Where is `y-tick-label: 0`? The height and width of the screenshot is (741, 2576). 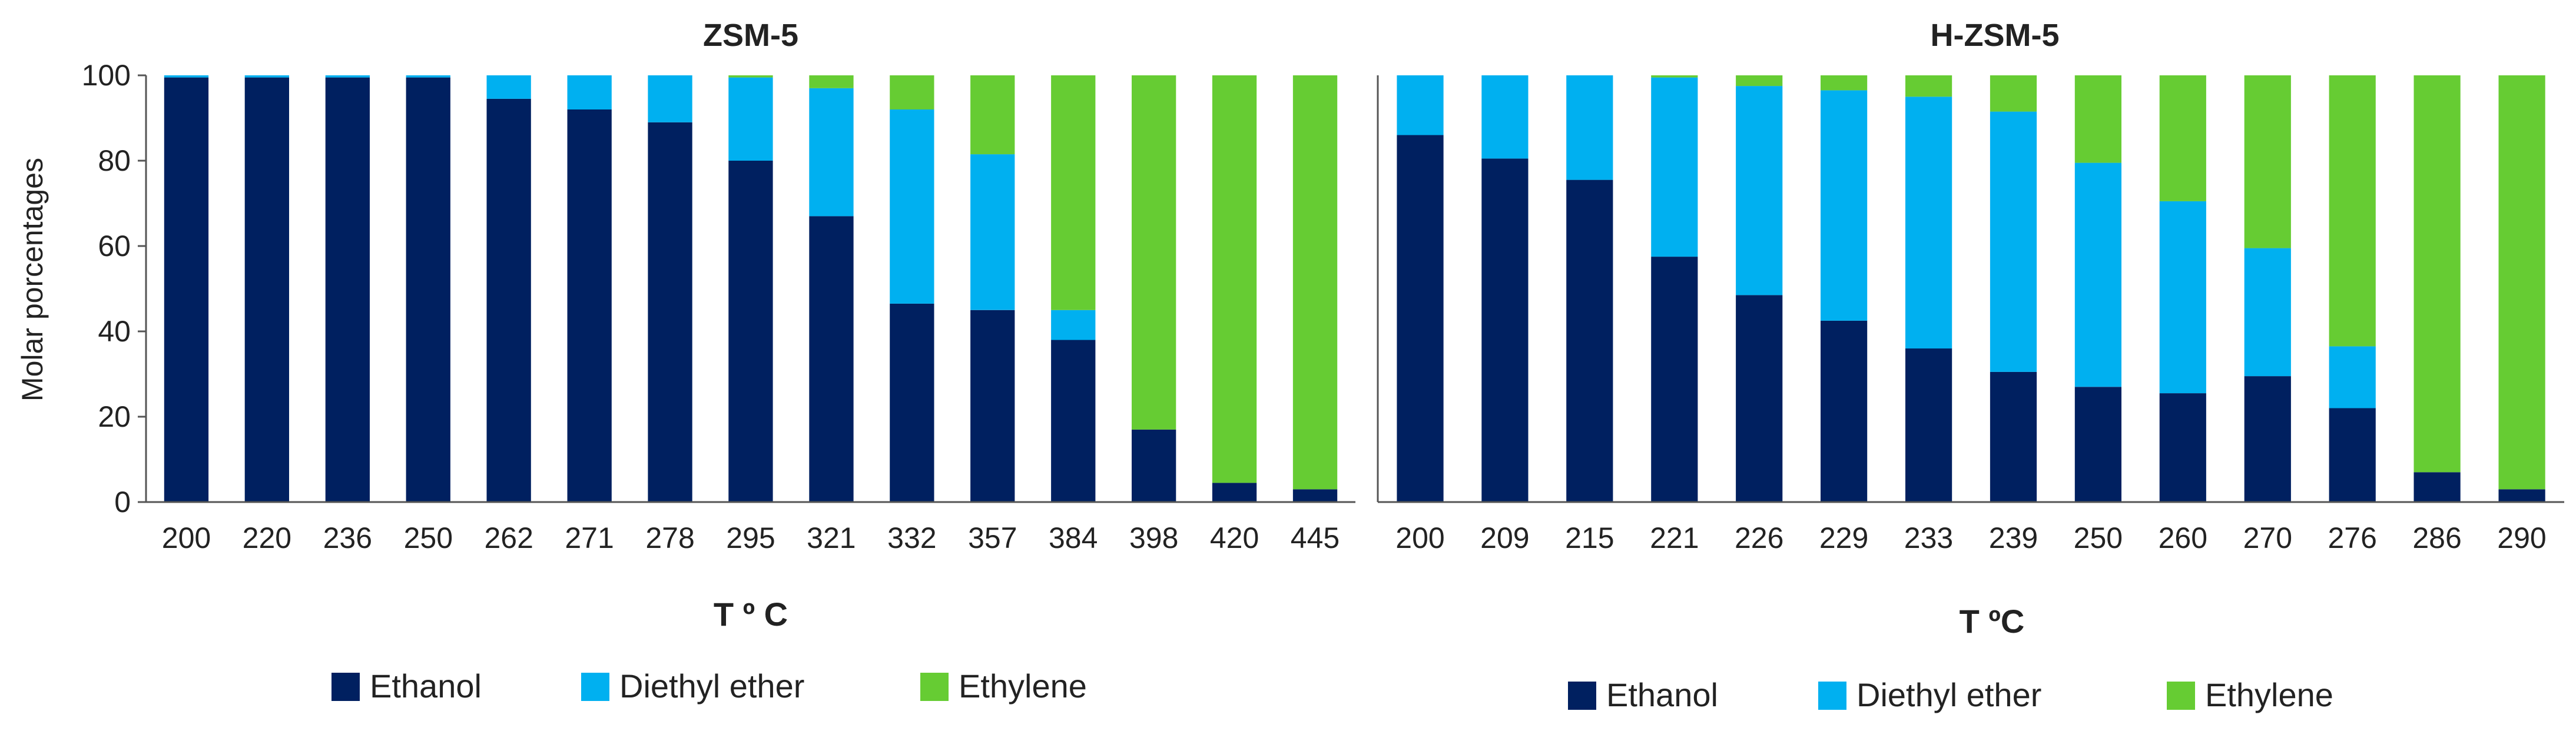
y-tick-label: 0 is located at coordinates (122, 502).